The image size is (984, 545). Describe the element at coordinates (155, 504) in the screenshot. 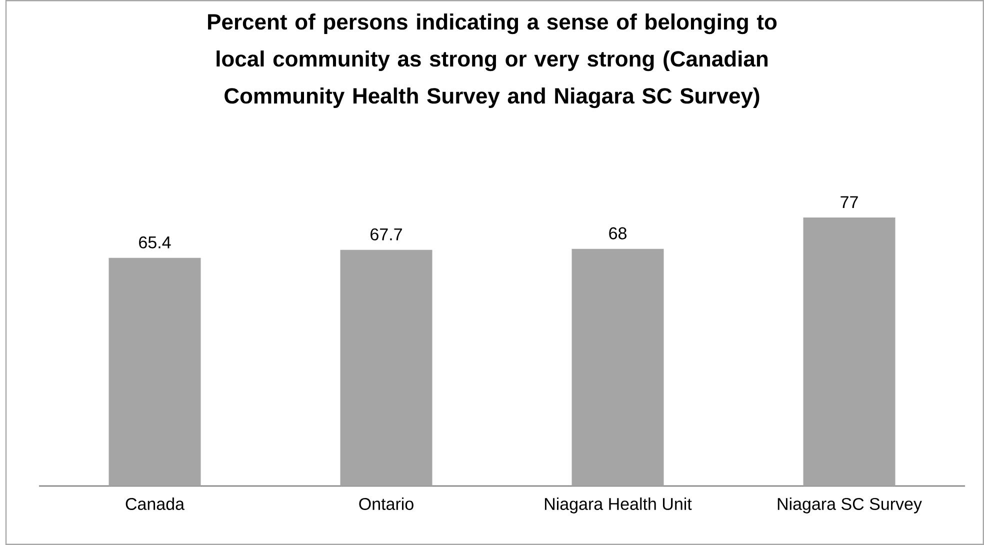

I see `x-tick-label: Canada` at that location.